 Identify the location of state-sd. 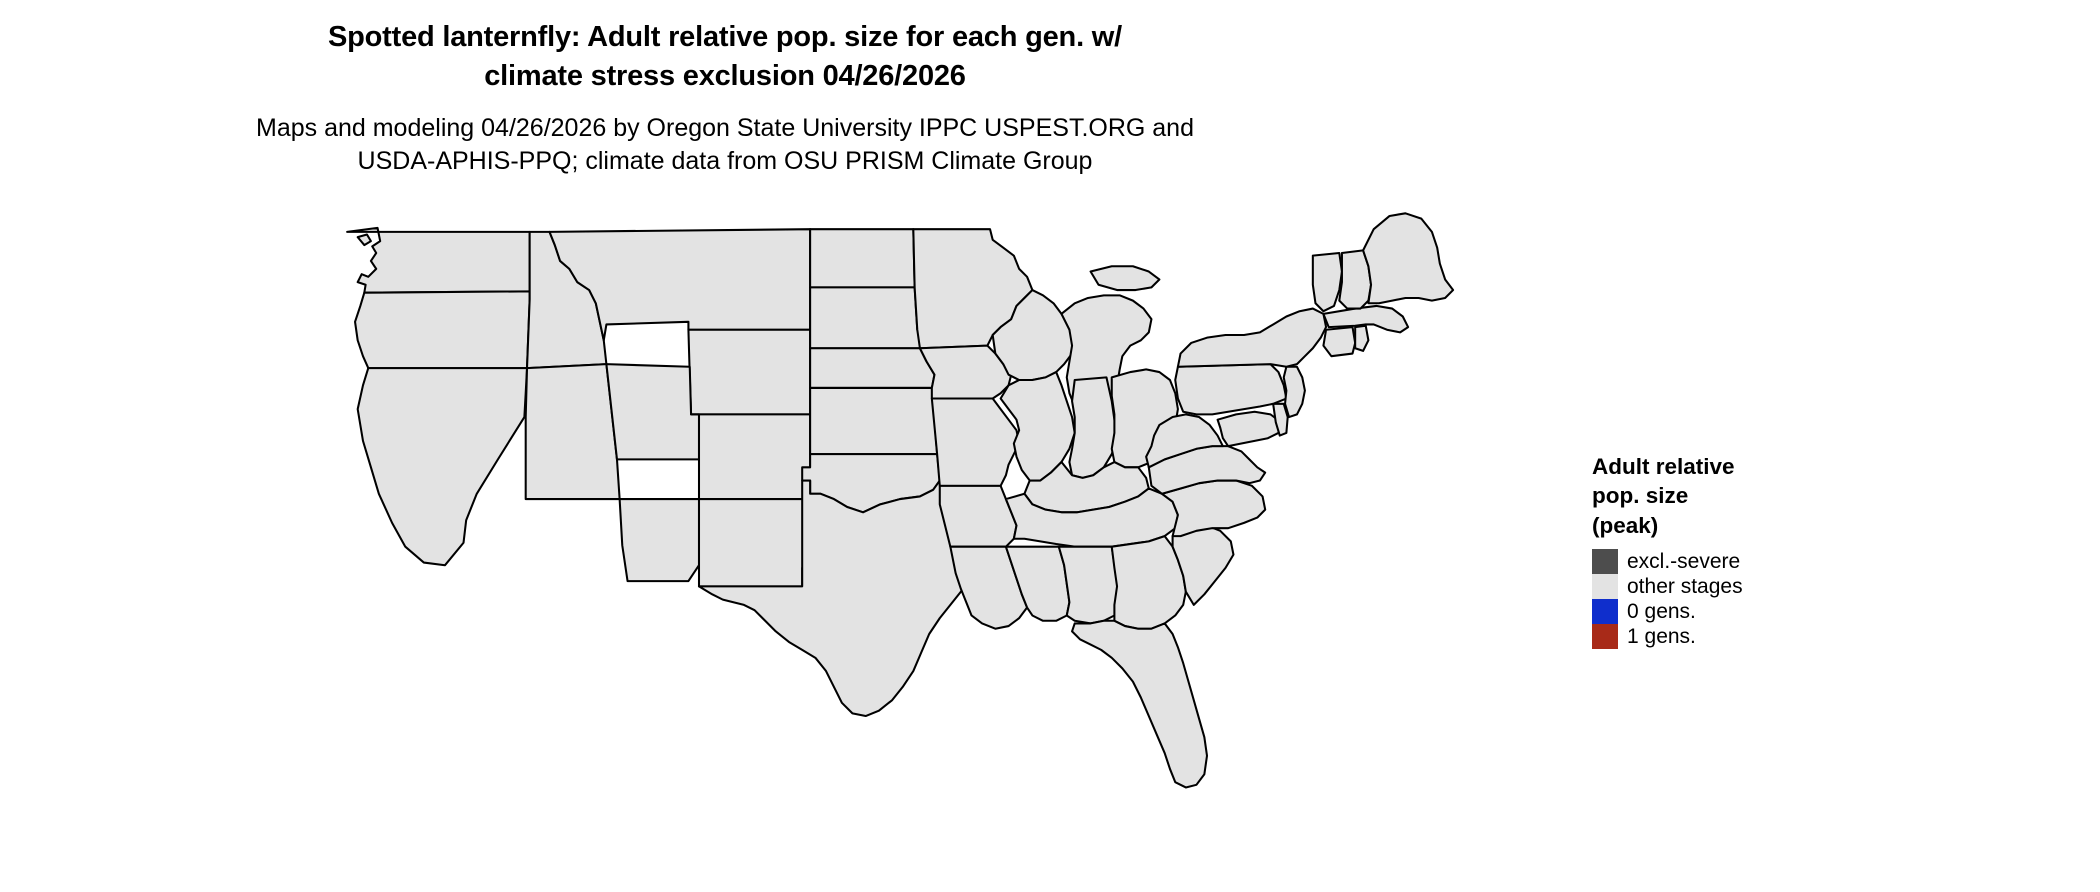
(867, 318).